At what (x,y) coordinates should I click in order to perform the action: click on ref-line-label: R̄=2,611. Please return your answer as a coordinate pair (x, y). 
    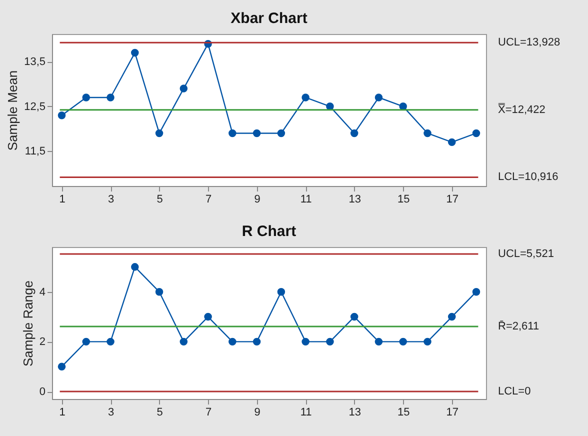
    Looking at the image, I should click on (519, 326).